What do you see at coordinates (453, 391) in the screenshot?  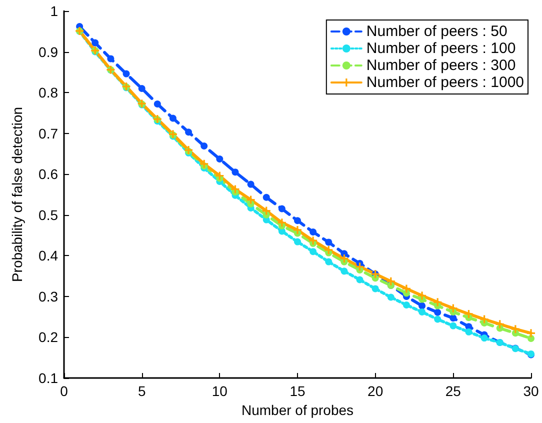 I see `x-tick-label: 25` at bounding box center [453, 391].